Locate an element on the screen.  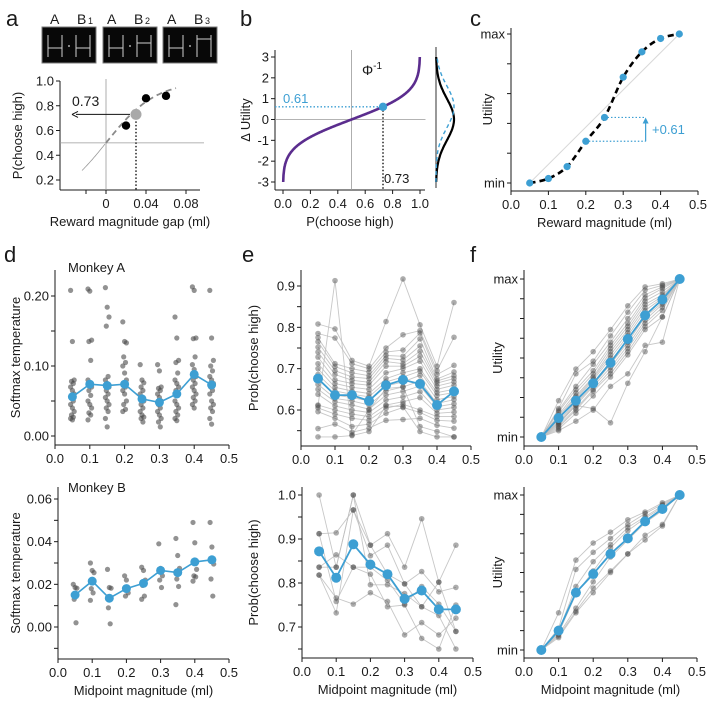
annotation-c-061: +0.61 is located at coordinates (668, 129).